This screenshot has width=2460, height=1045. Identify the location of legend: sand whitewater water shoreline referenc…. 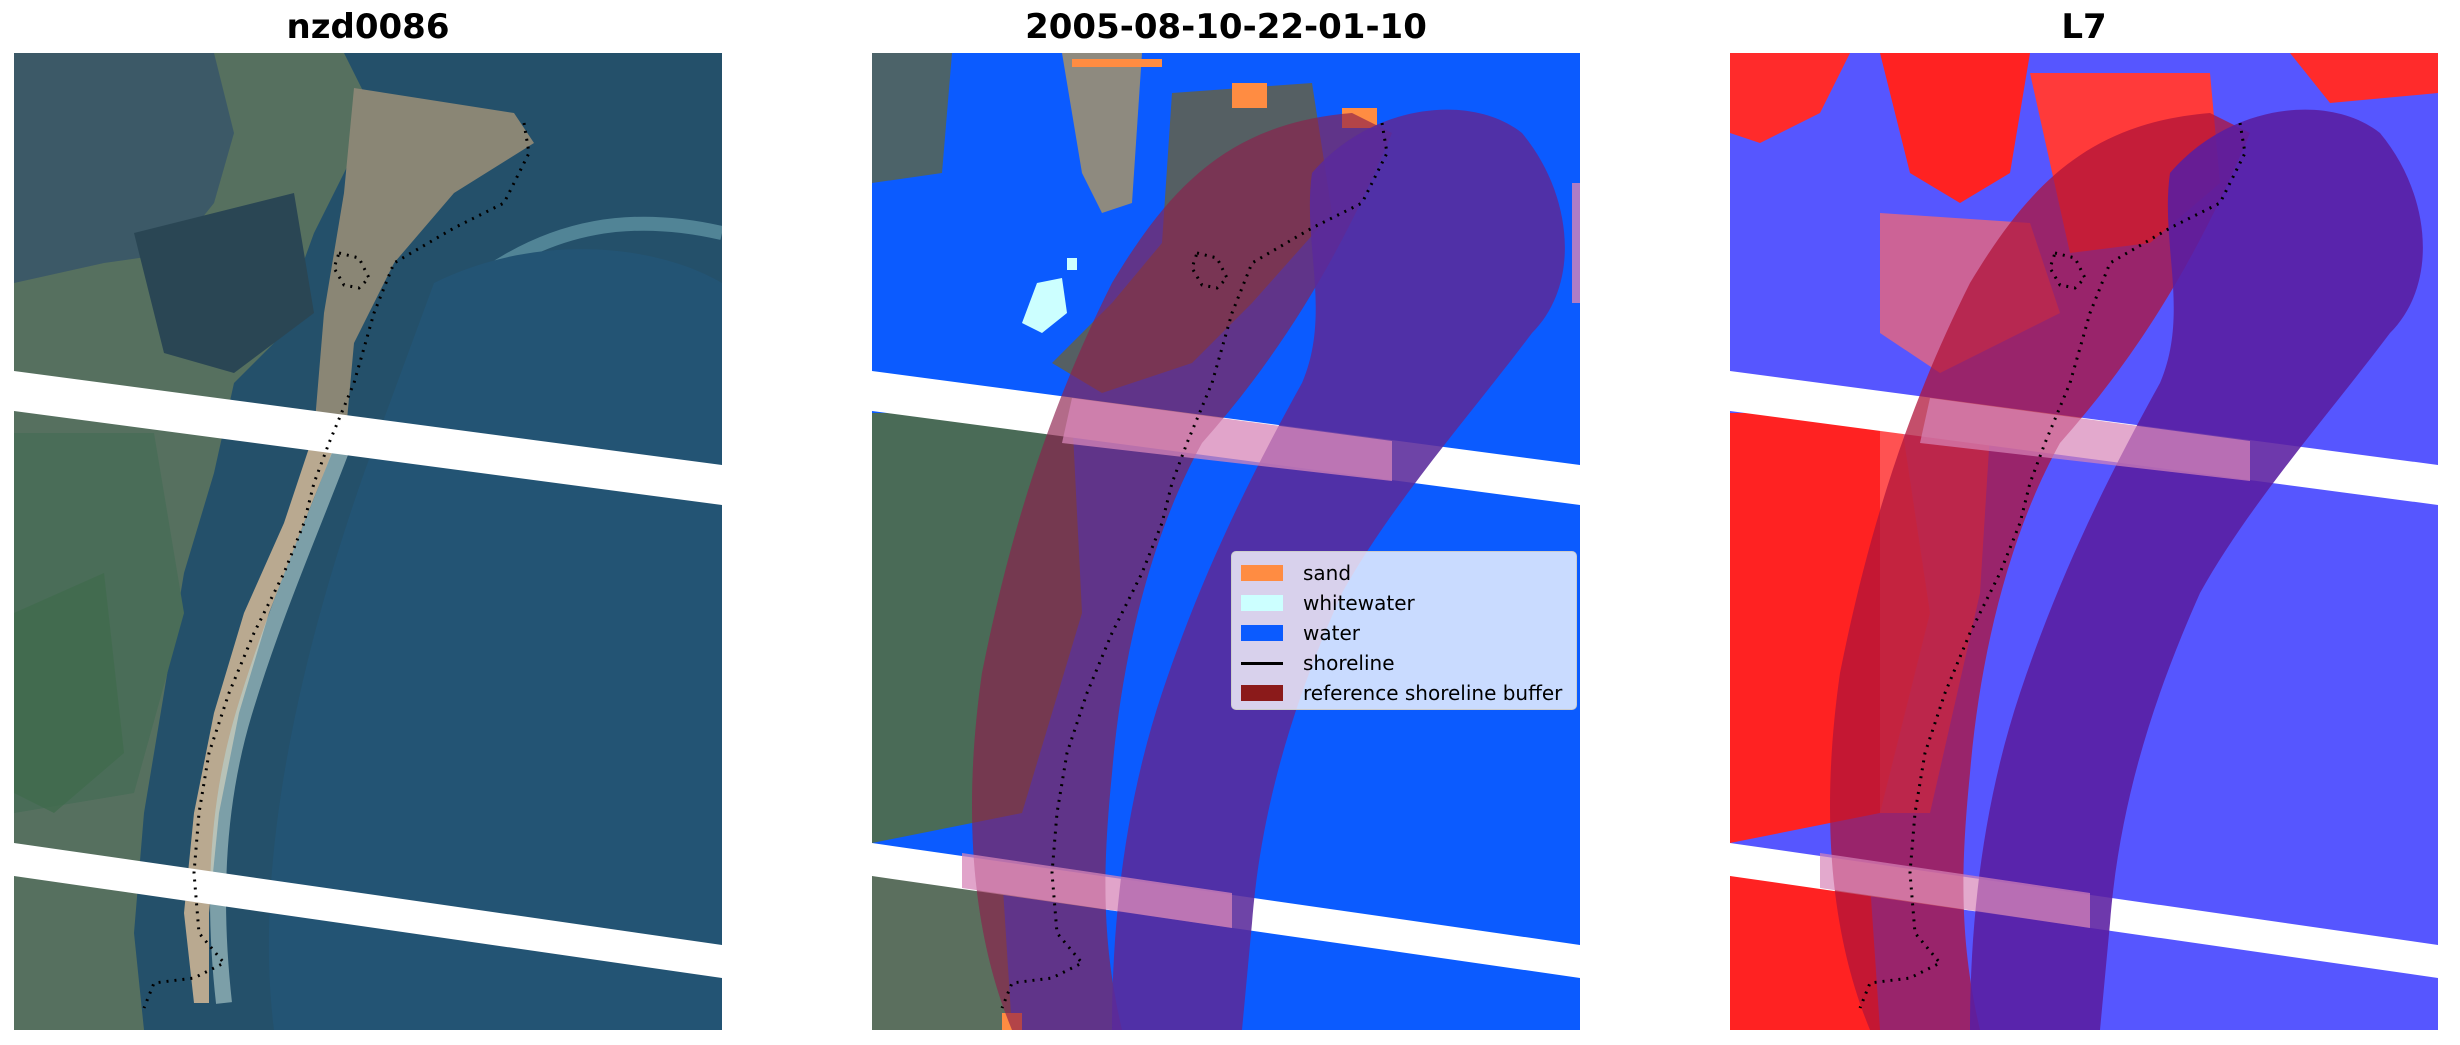
(1404, 630).